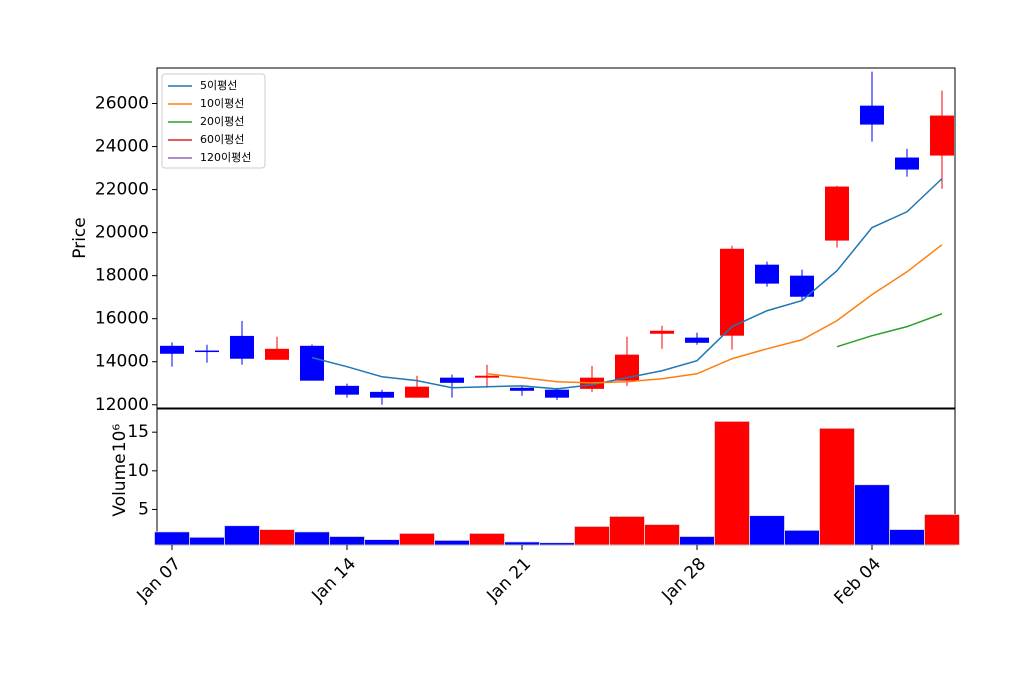  What do you see at coordinates (138, 432) in the screenshot?
I see `y-tick-label: 15` at bounding box center [138, 432].